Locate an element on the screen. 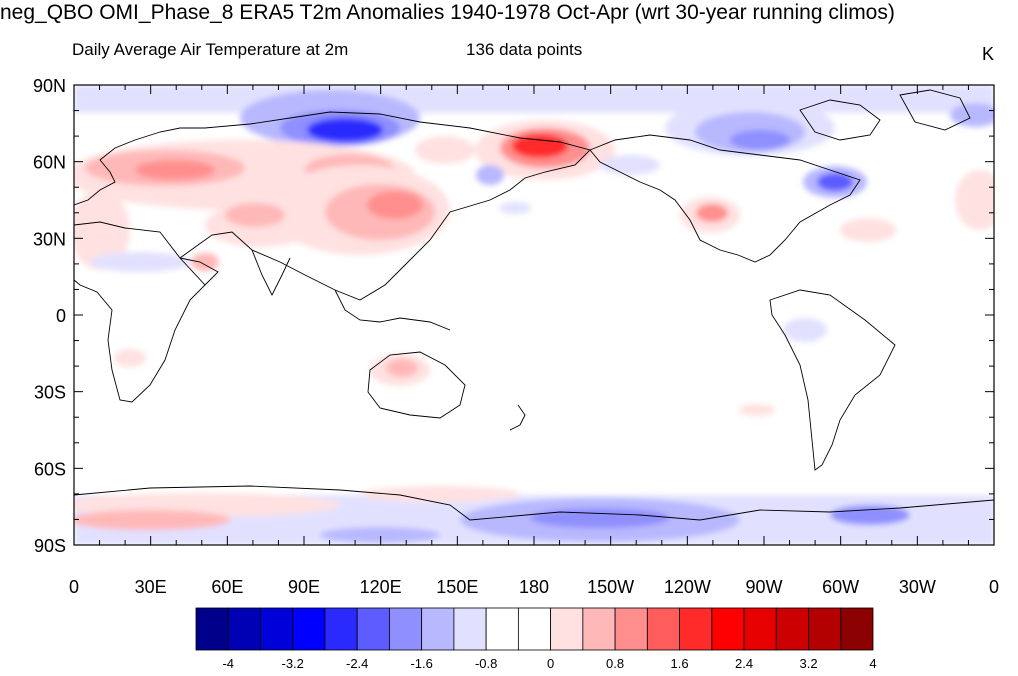 The height and width of the screenshot is (676, 1018). lon-tick-label: 180 is located at coordinates (534, 587).